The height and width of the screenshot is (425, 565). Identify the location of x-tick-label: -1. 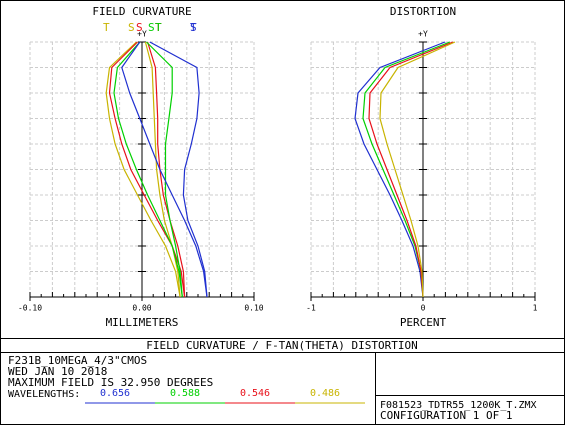
(311, 308).